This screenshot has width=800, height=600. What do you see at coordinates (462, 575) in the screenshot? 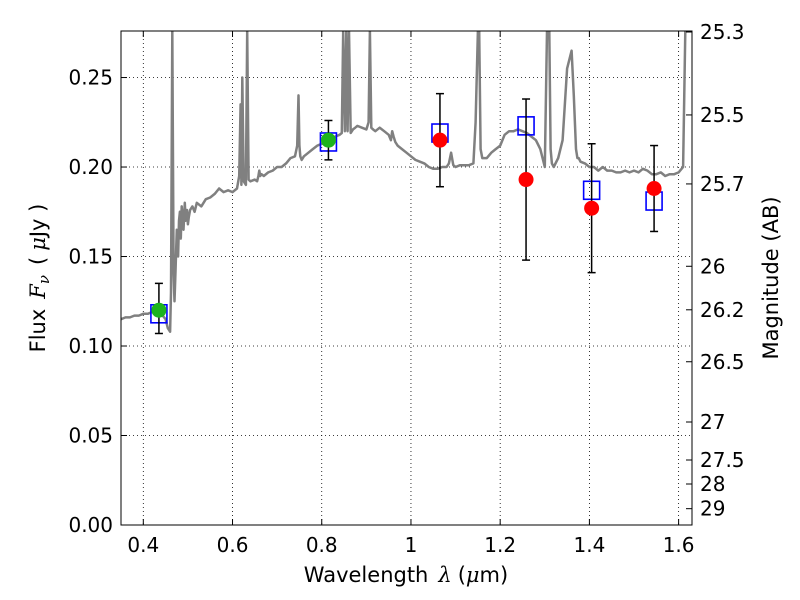
I see `x-axis-label-open: (` at bounding box center [462, 575].